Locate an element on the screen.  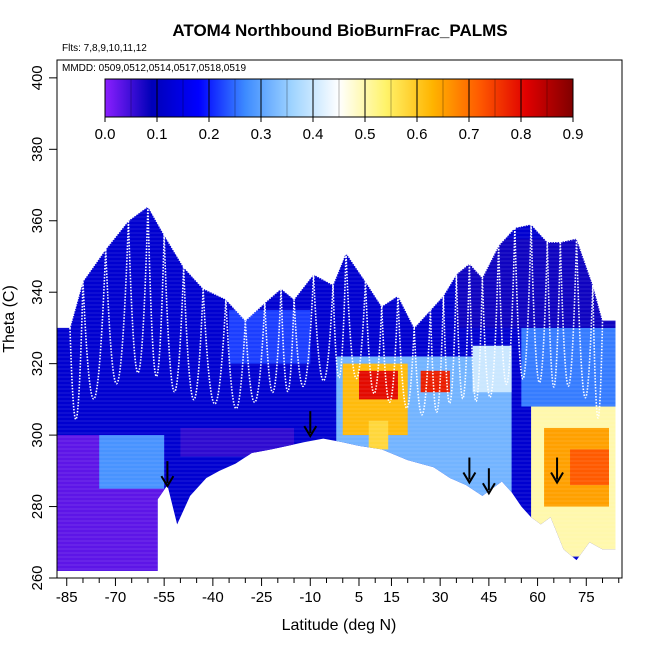
colorbar-tick-label: 0.5 is located at coordinates (365, 134).